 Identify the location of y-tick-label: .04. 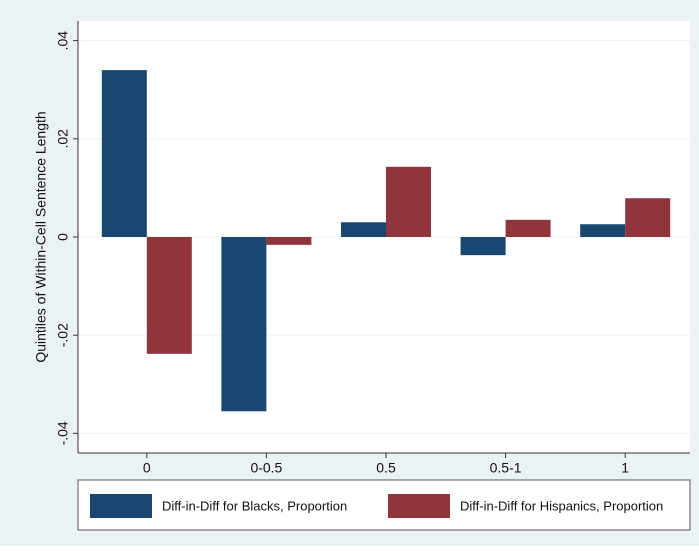
(63, 41).